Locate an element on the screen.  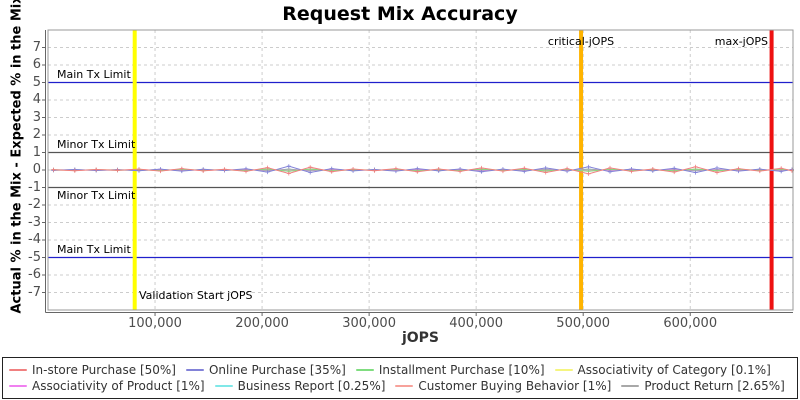
critical-jops-label: critical-jOPS is located at coordinates (581, 41).